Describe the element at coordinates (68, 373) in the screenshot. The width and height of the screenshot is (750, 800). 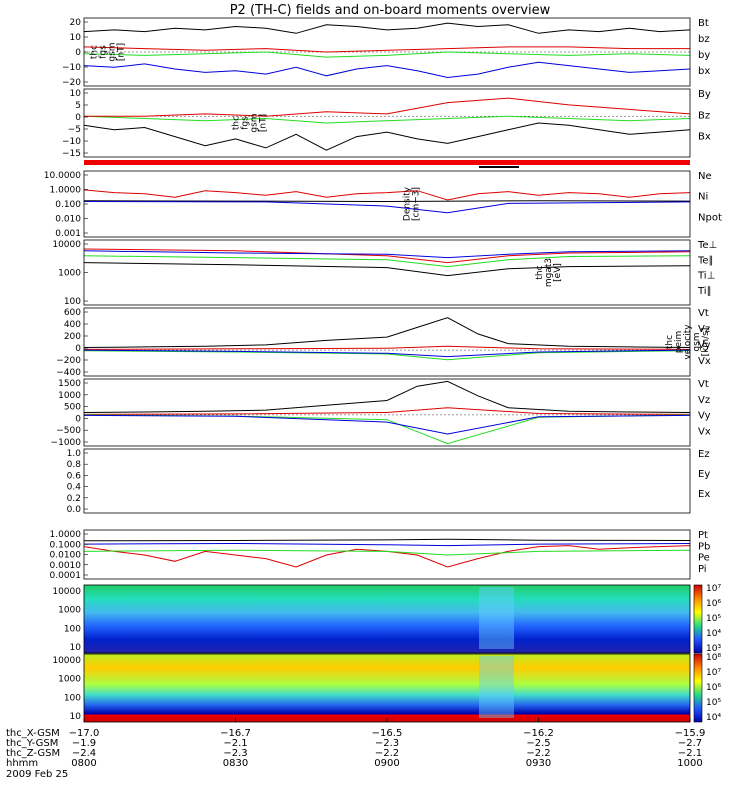
I see `y-tick-label: −400` at that location.